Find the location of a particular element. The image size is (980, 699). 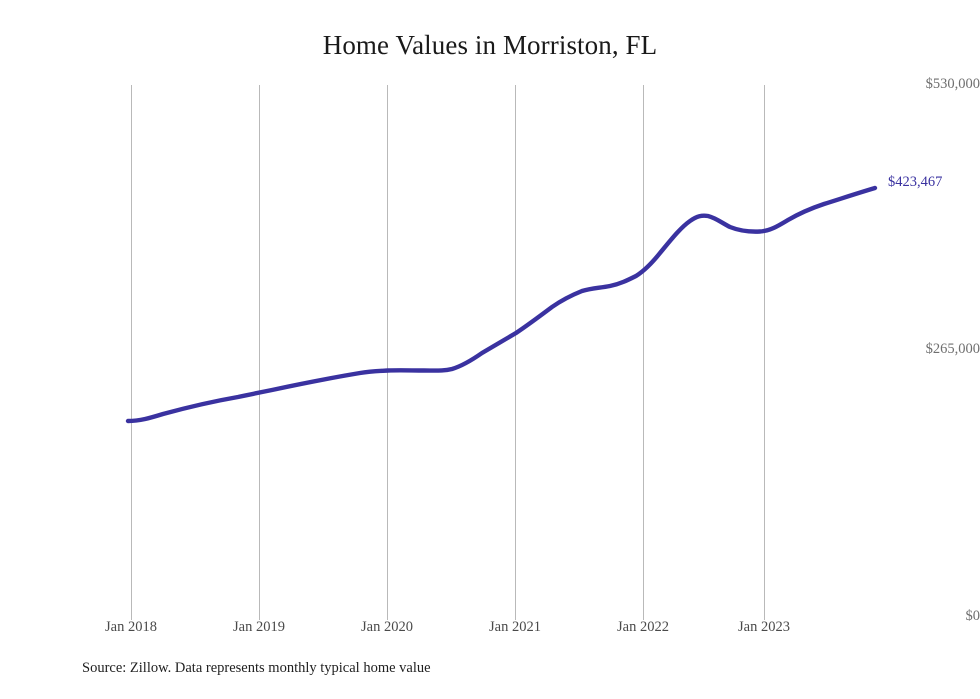

y-axis-tick-top: $530,000 is located at coordinates (952, 84).